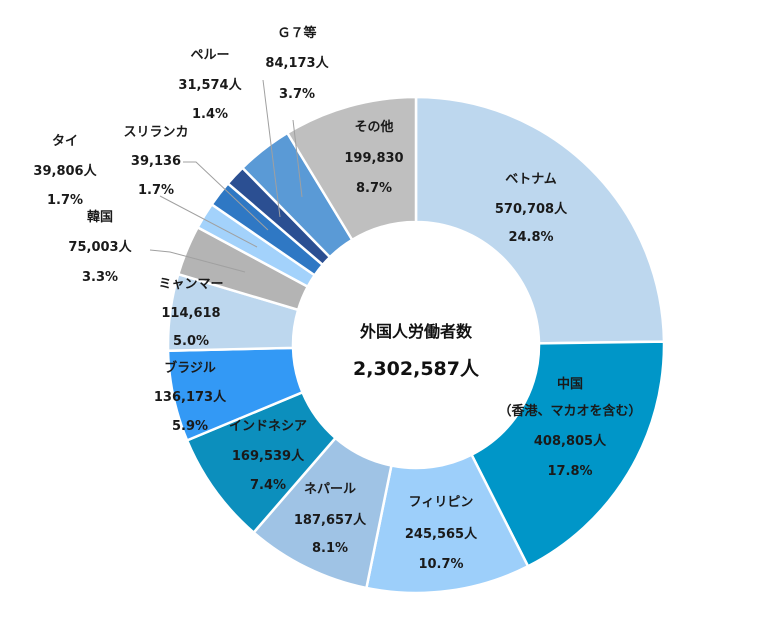 The width and height of the screenshot is (759, 629). What do you see at coordinates (210, 55) in the screenshot?
I see `slice-label-name: ペルー` at bounding box center [210, 55].